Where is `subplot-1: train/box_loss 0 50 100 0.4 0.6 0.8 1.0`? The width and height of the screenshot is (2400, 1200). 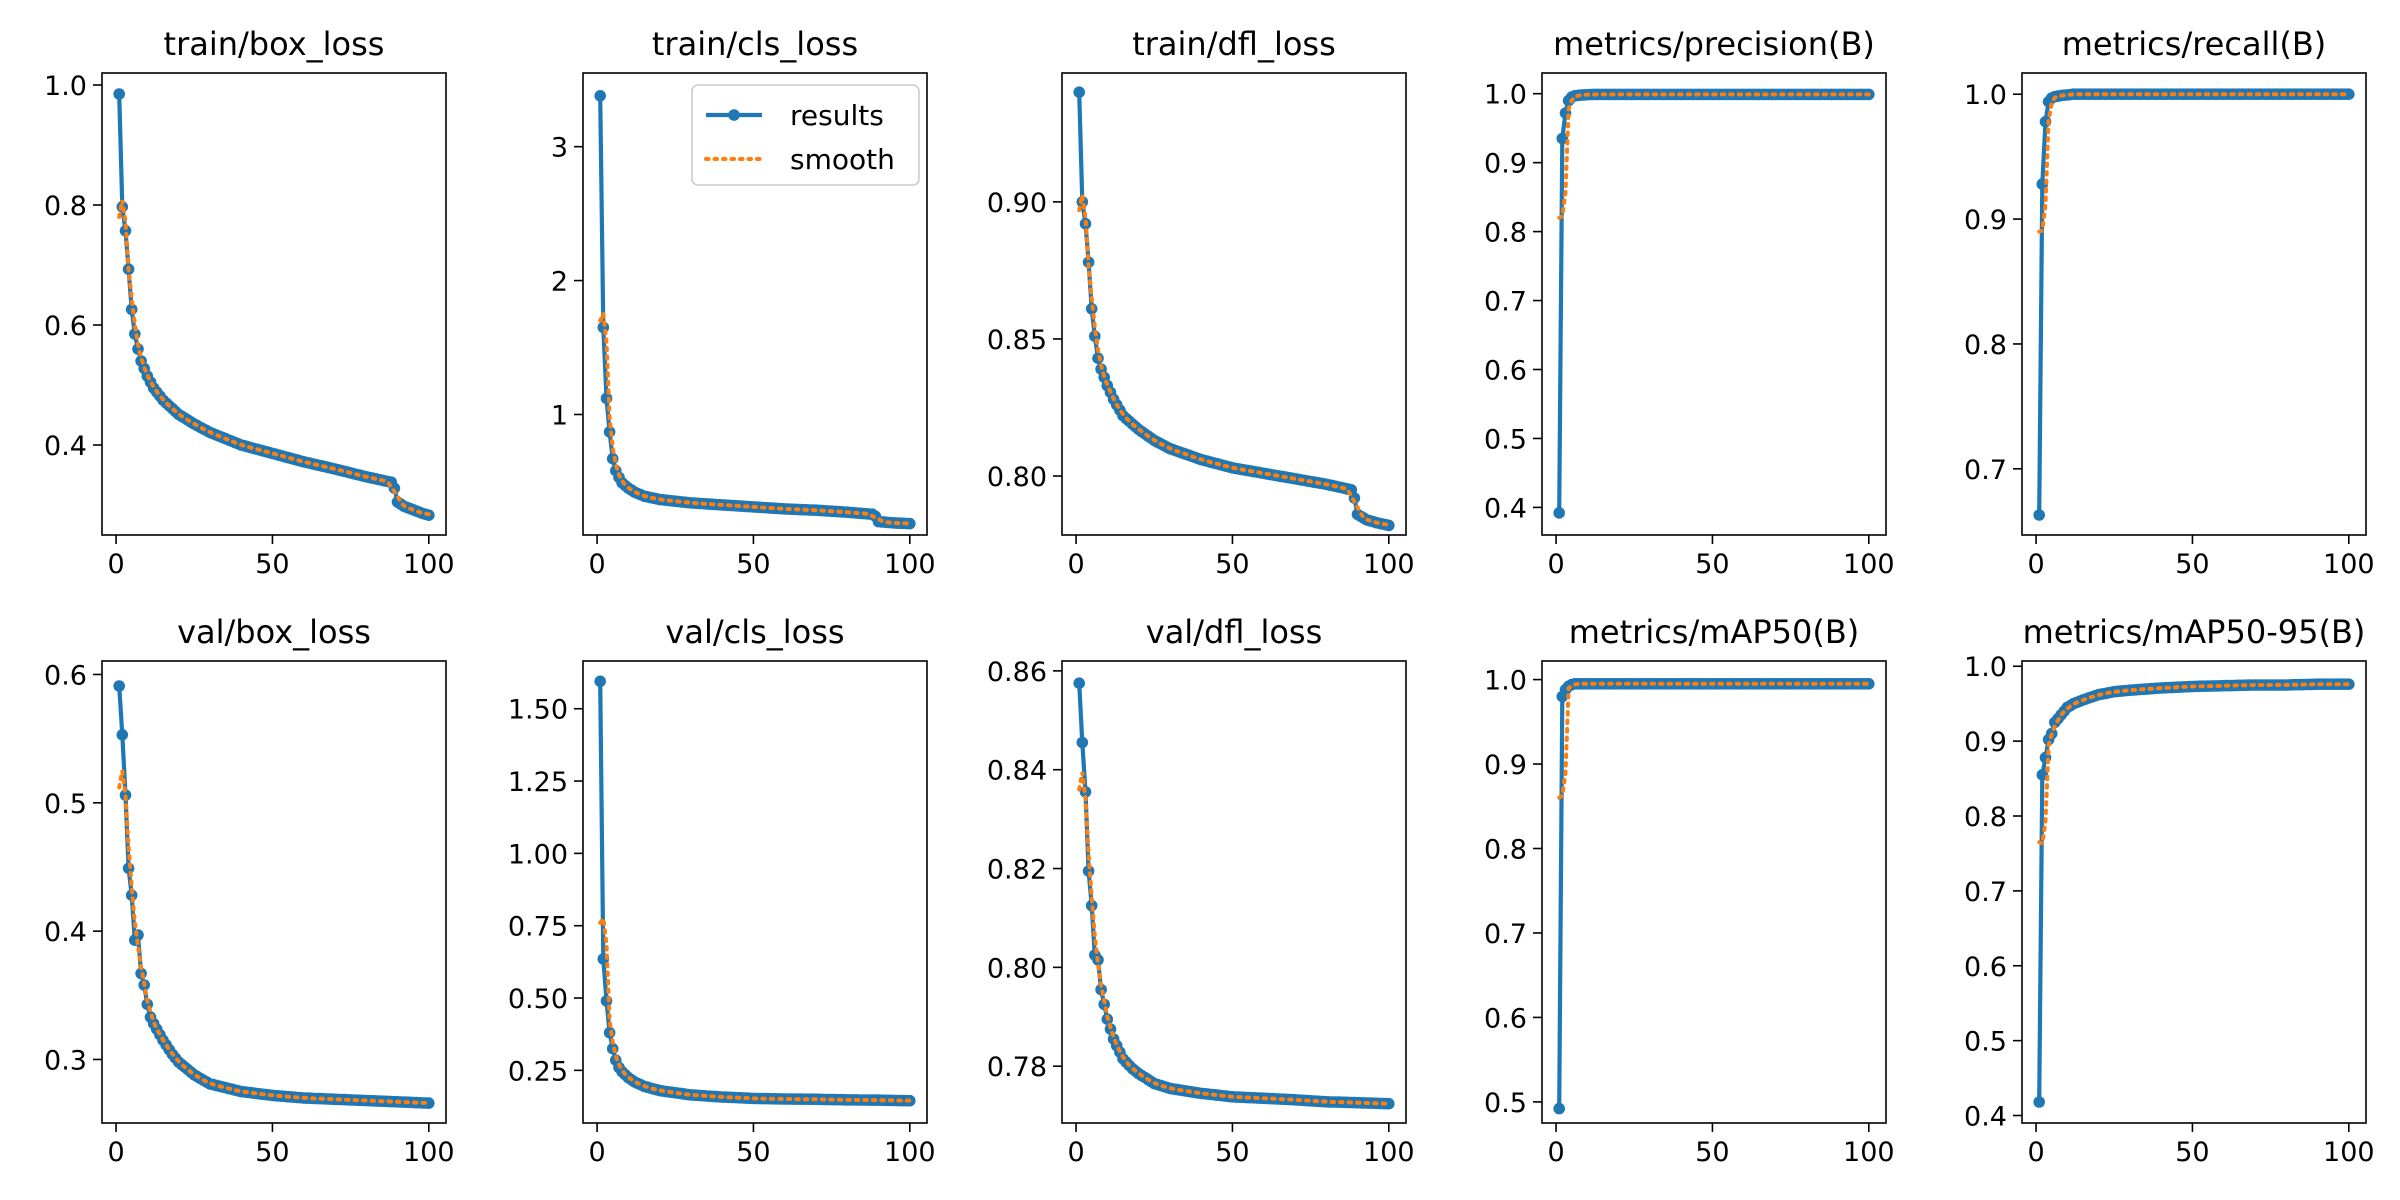
subplot-1: train/box_loss 0 50 100 0.4 0.6 0.8 1.0 is located at coordinates (249, 302).